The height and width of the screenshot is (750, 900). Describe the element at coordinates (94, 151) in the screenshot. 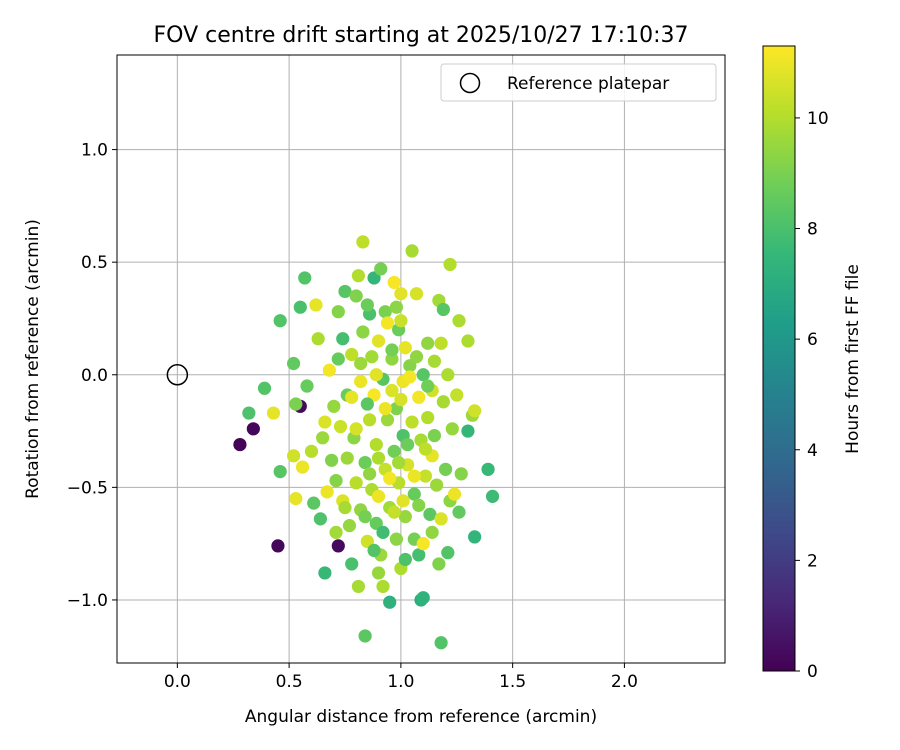

I see `y-tick-label: 1.0` at that location.